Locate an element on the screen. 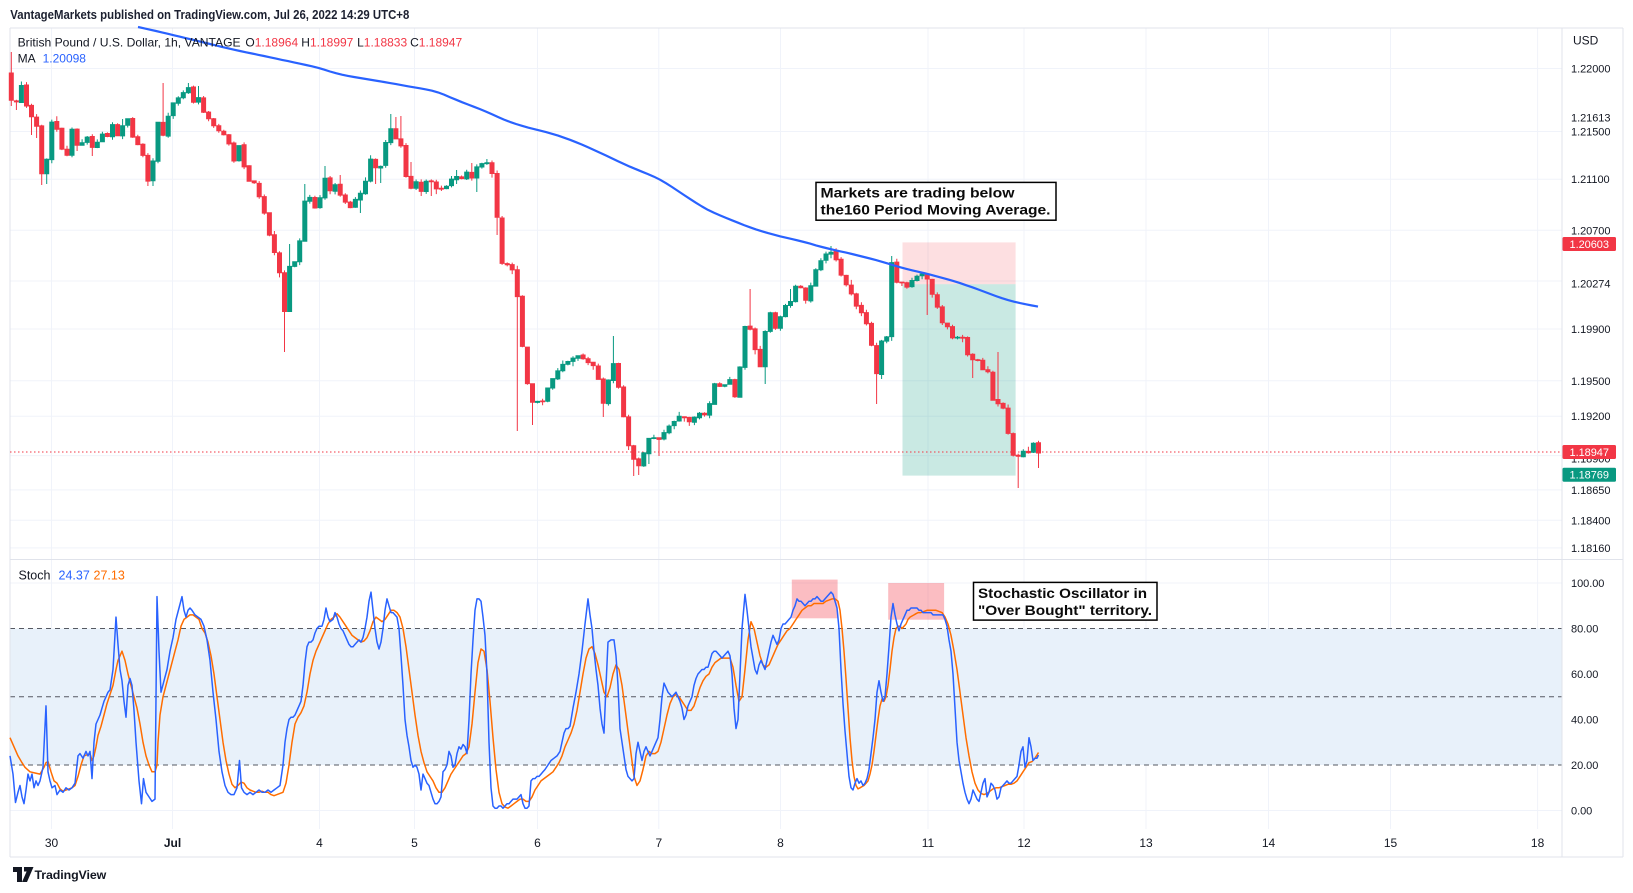 Image resolution: width=1633 pixels, height=893 pixels. svg-text: 1.18769 is located at coordinates (1589, 476).